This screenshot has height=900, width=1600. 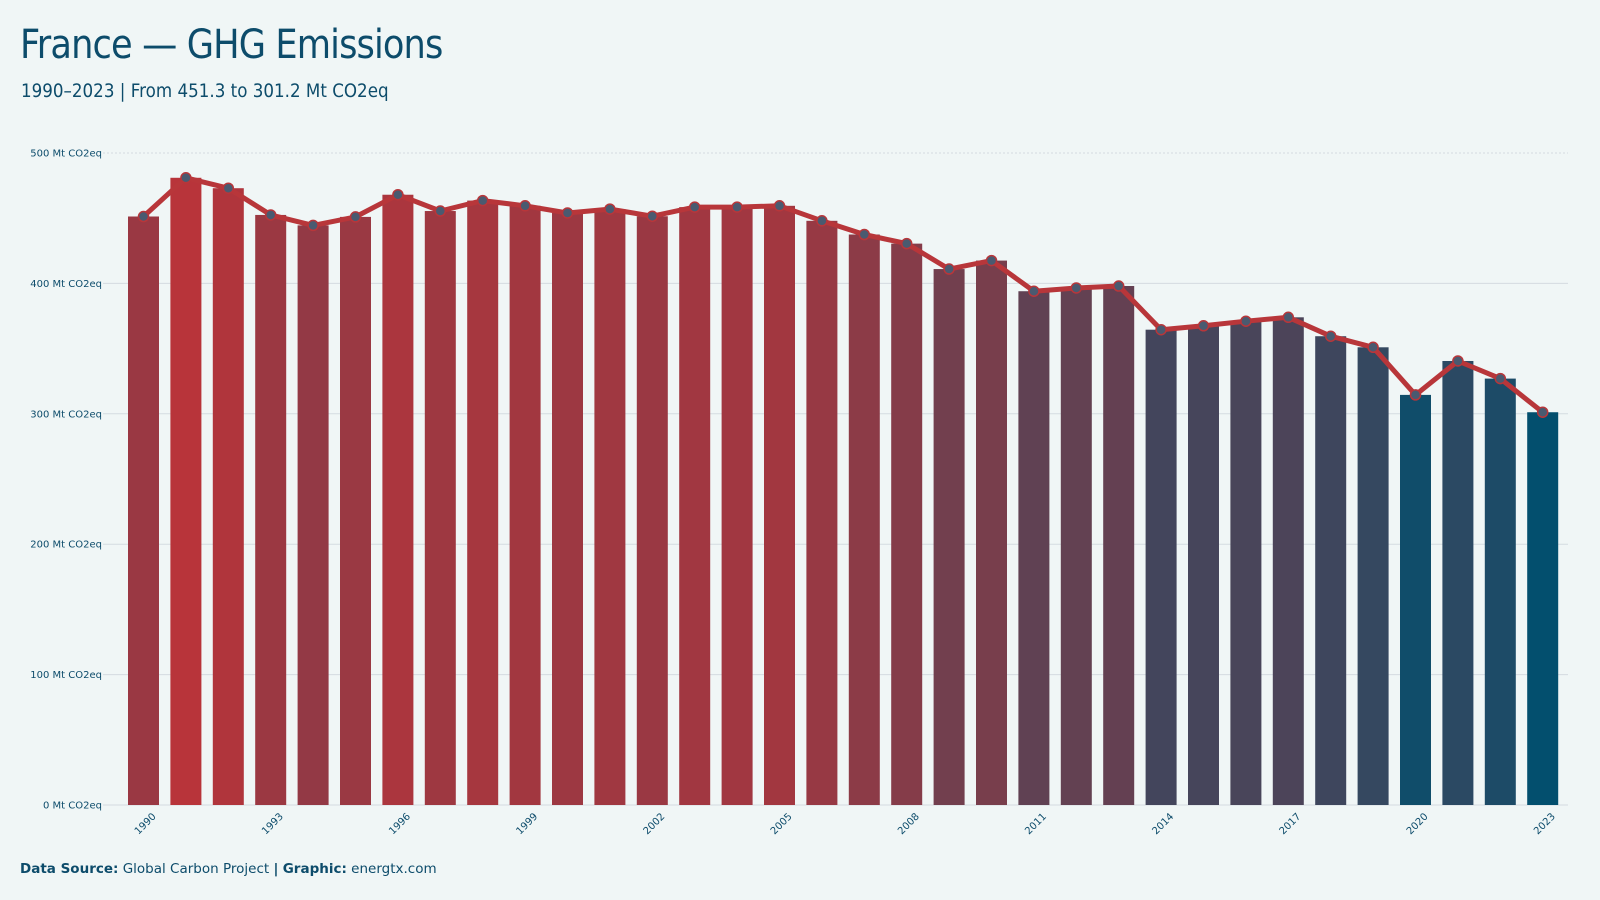 What do you see at coordinates (1246, 321) in the screenshot?
I see `marker-2016` at bounding box center [1246, 321].